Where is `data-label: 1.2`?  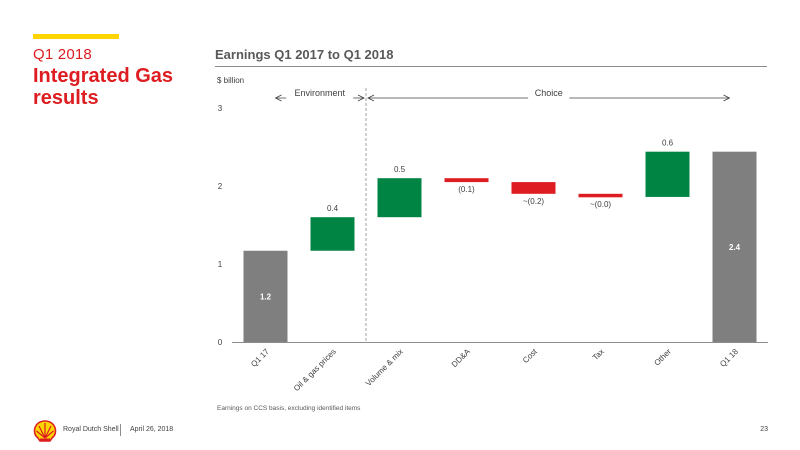 data-label: 1.2 is located at coordinates (266, 296).